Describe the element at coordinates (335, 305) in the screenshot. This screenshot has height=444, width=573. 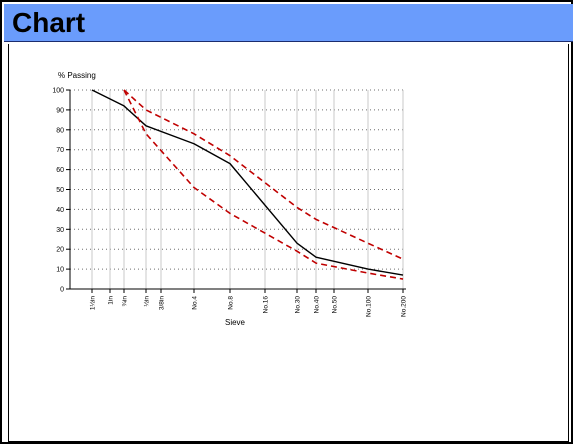
I see `x-tick-label: No.50` at that location.